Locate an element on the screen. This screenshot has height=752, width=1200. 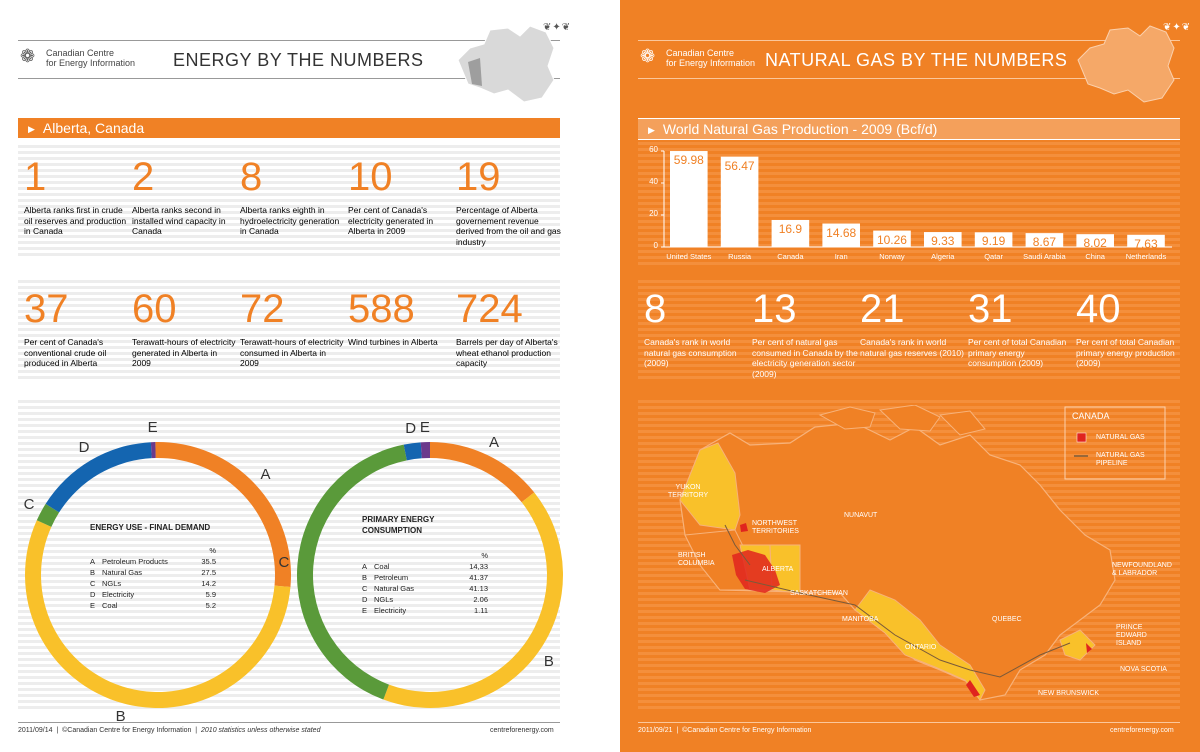
category-label: Algeria is located at coordinates (943, 256).